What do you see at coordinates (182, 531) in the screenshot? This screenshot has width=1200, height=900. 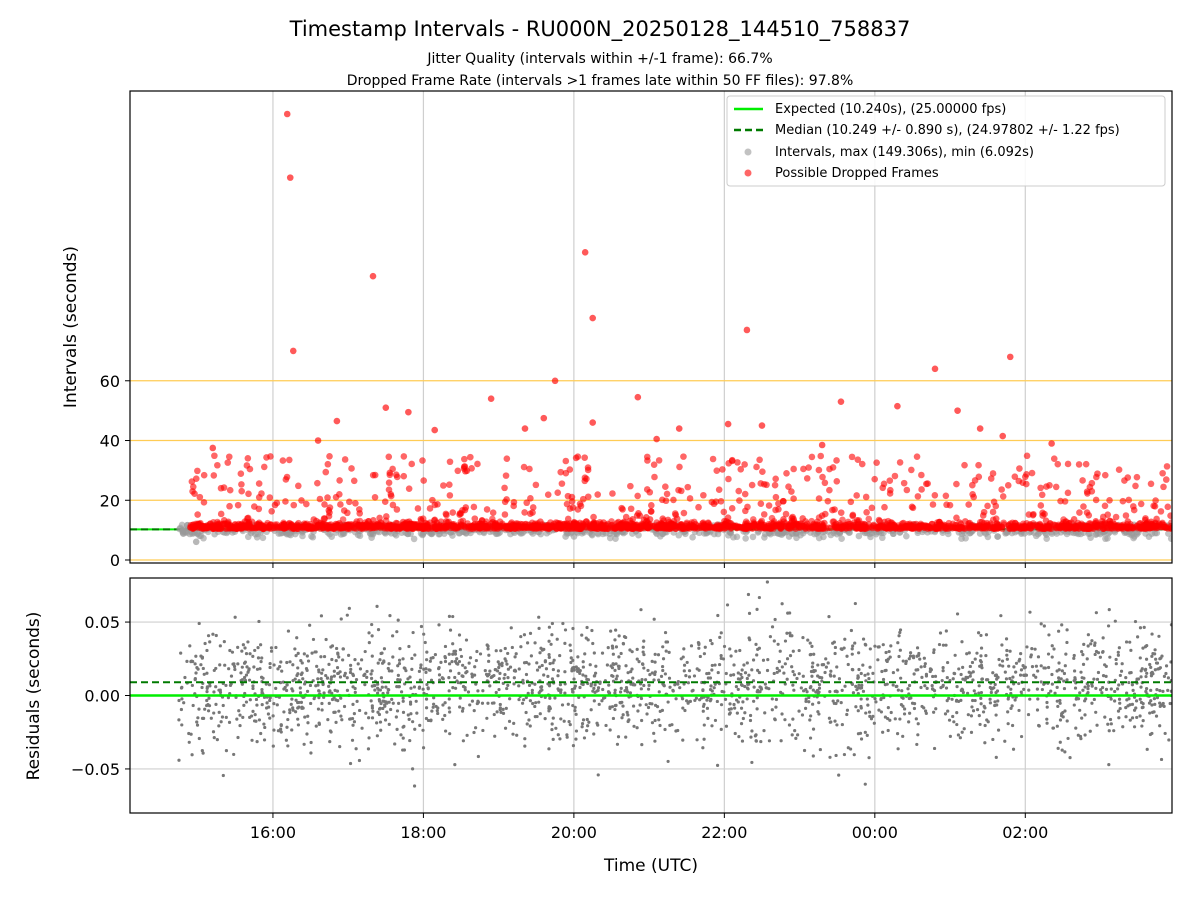 I see `interval-point` at bounding box center [182, 531].